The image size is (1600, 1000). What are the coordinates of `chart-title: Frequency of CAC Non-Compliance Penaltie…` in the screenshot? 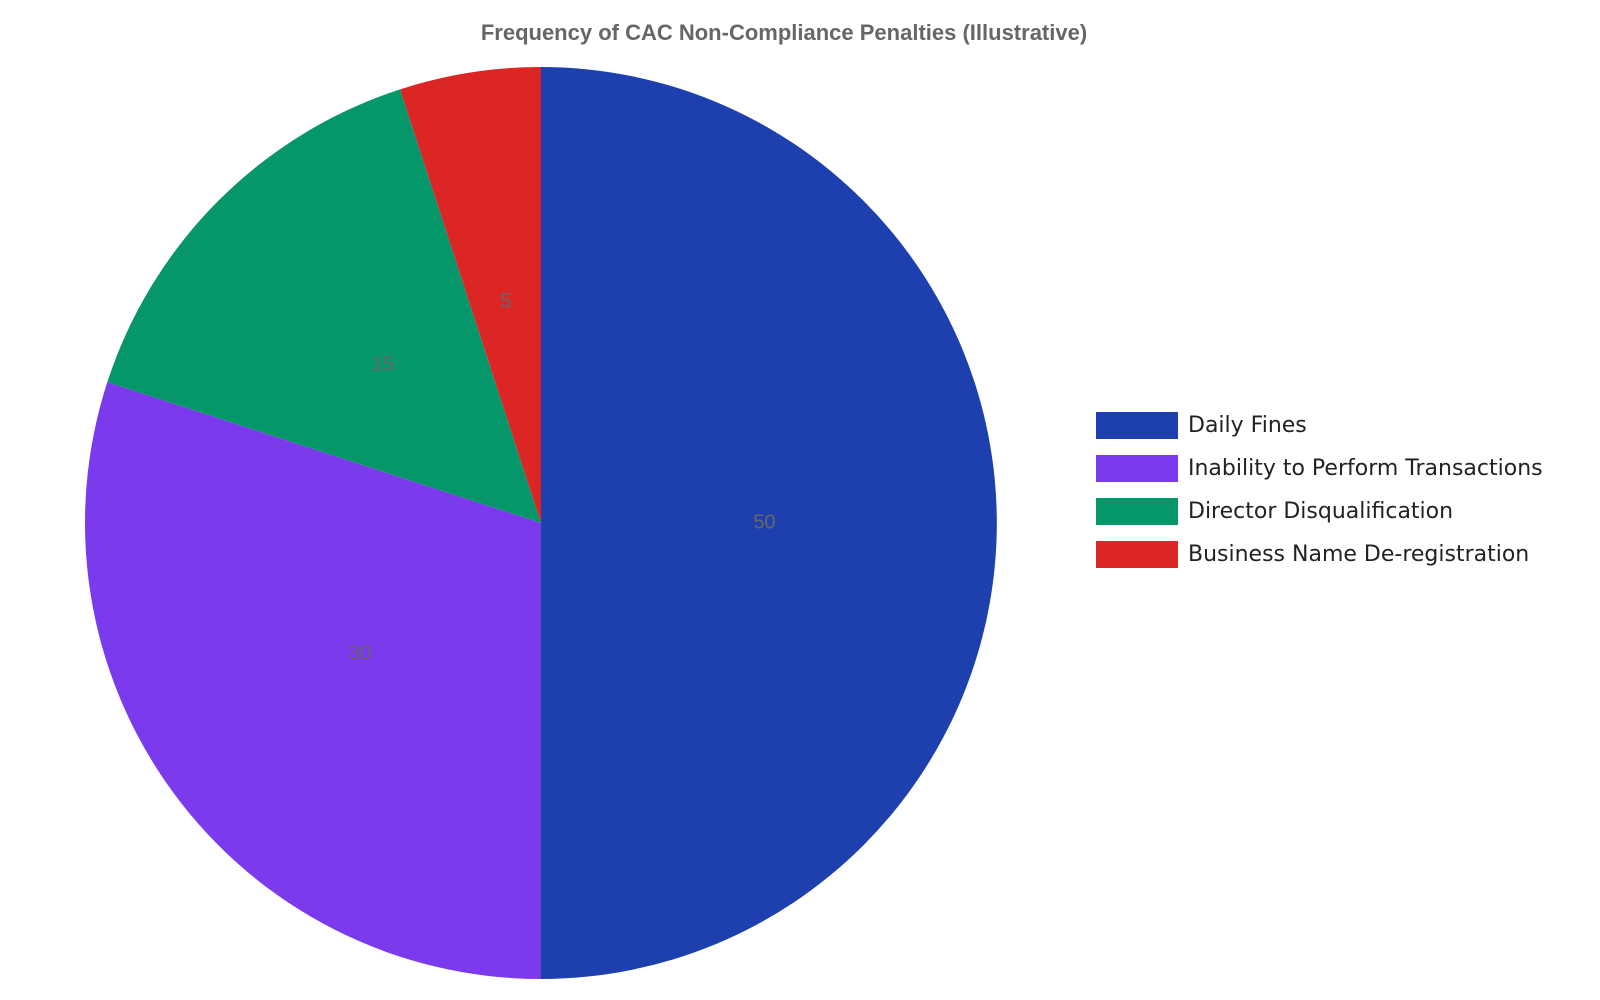 It's located at (784, 32).